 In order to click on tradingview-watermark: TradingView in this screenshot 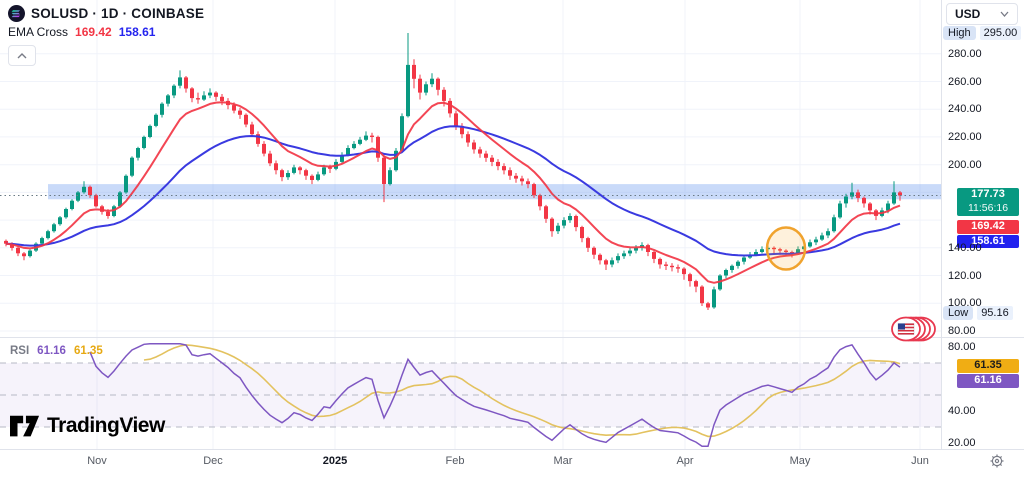, I will do `click(87, 426)`.